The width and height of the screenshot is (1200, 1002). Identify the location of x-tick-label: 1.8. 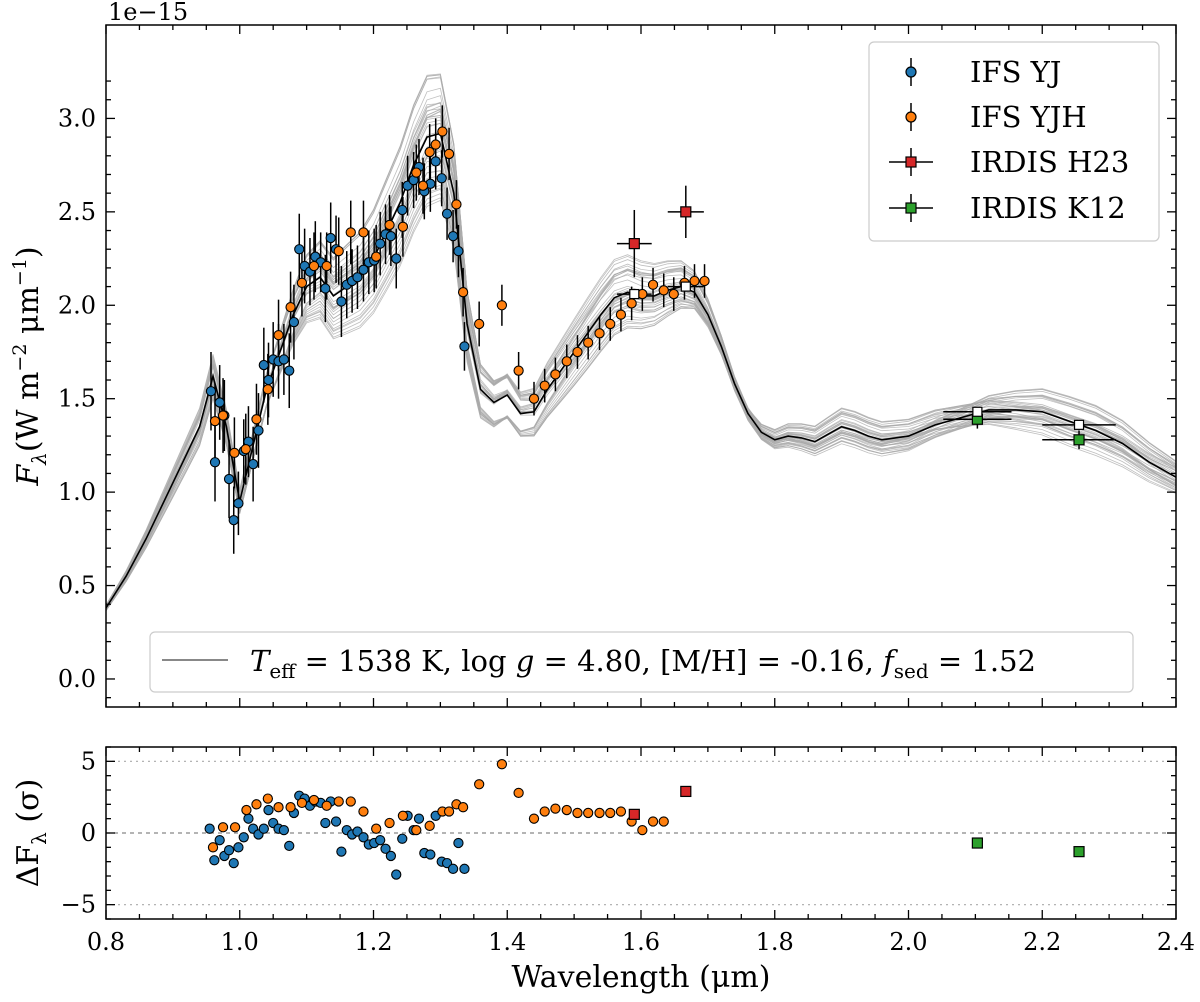
(775, 942).